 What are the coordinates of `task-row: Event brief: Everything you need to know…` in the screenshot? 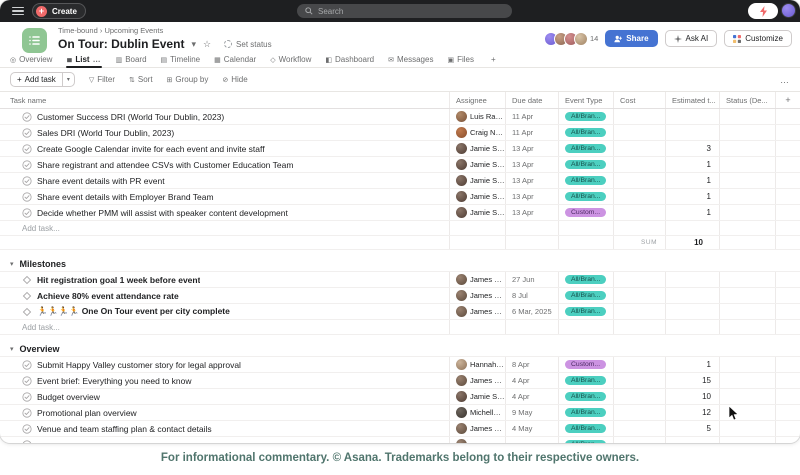 It's located at (400, 381).